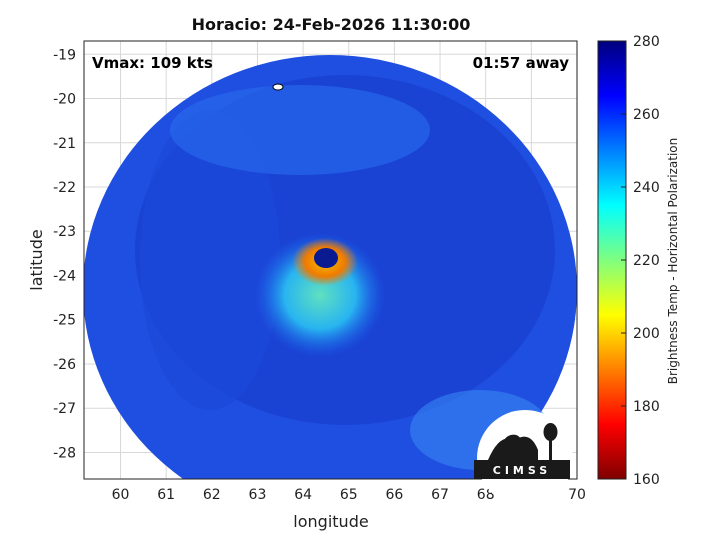 Image resolution: width=720 pixels, height=540 pixels. I want to click on x-tick-label: 63, so click(258, 495).